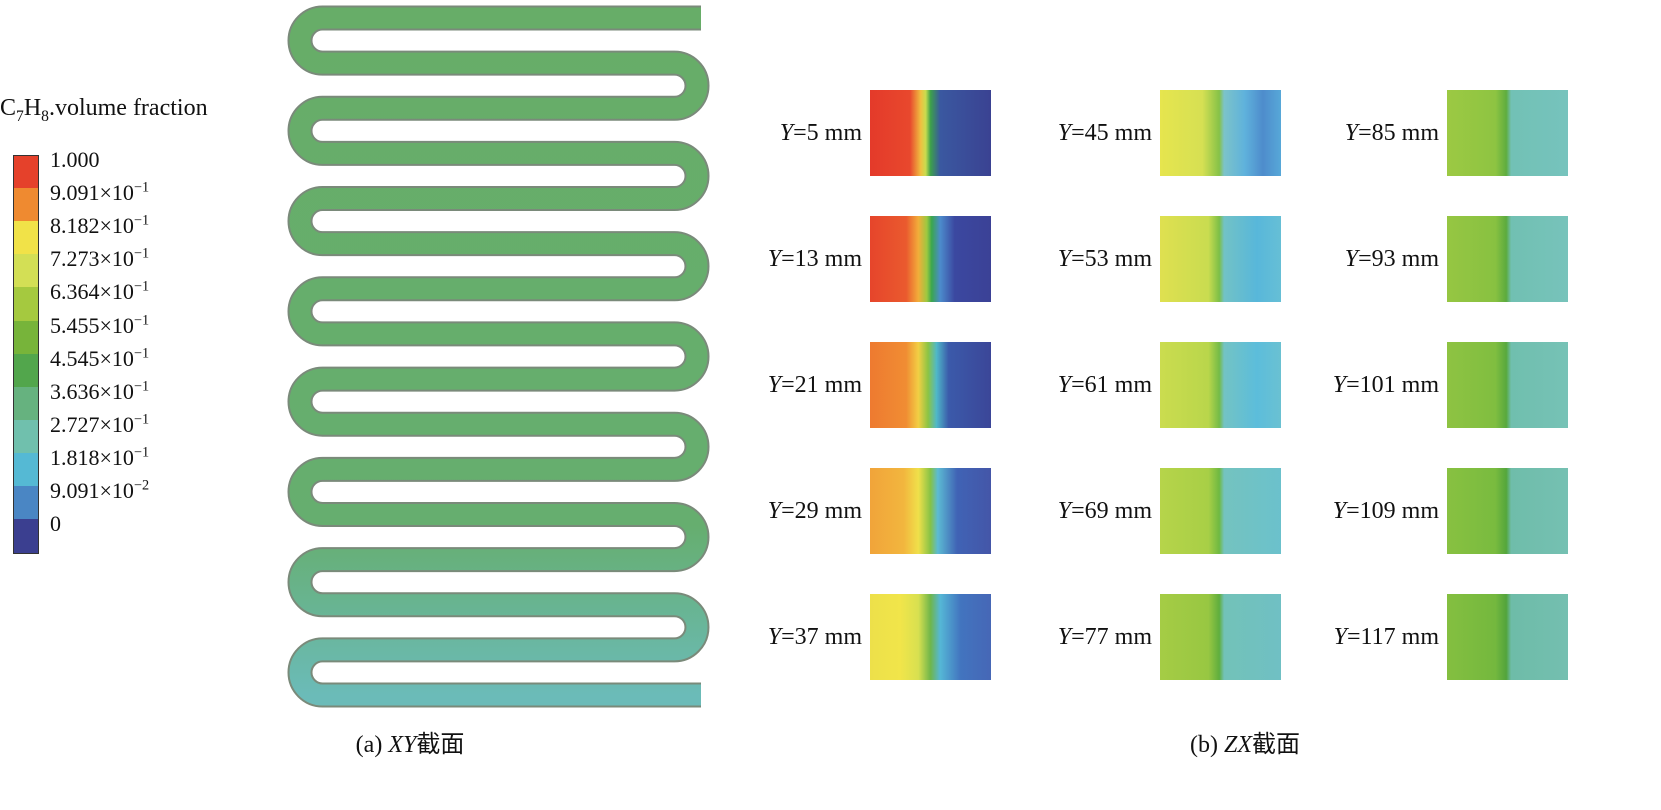 The width and height of the screenshot is (1661, 810). Describe the element at coordinates (821, 511) in the screenshot. I see `position-text: =29 mm` at that location.